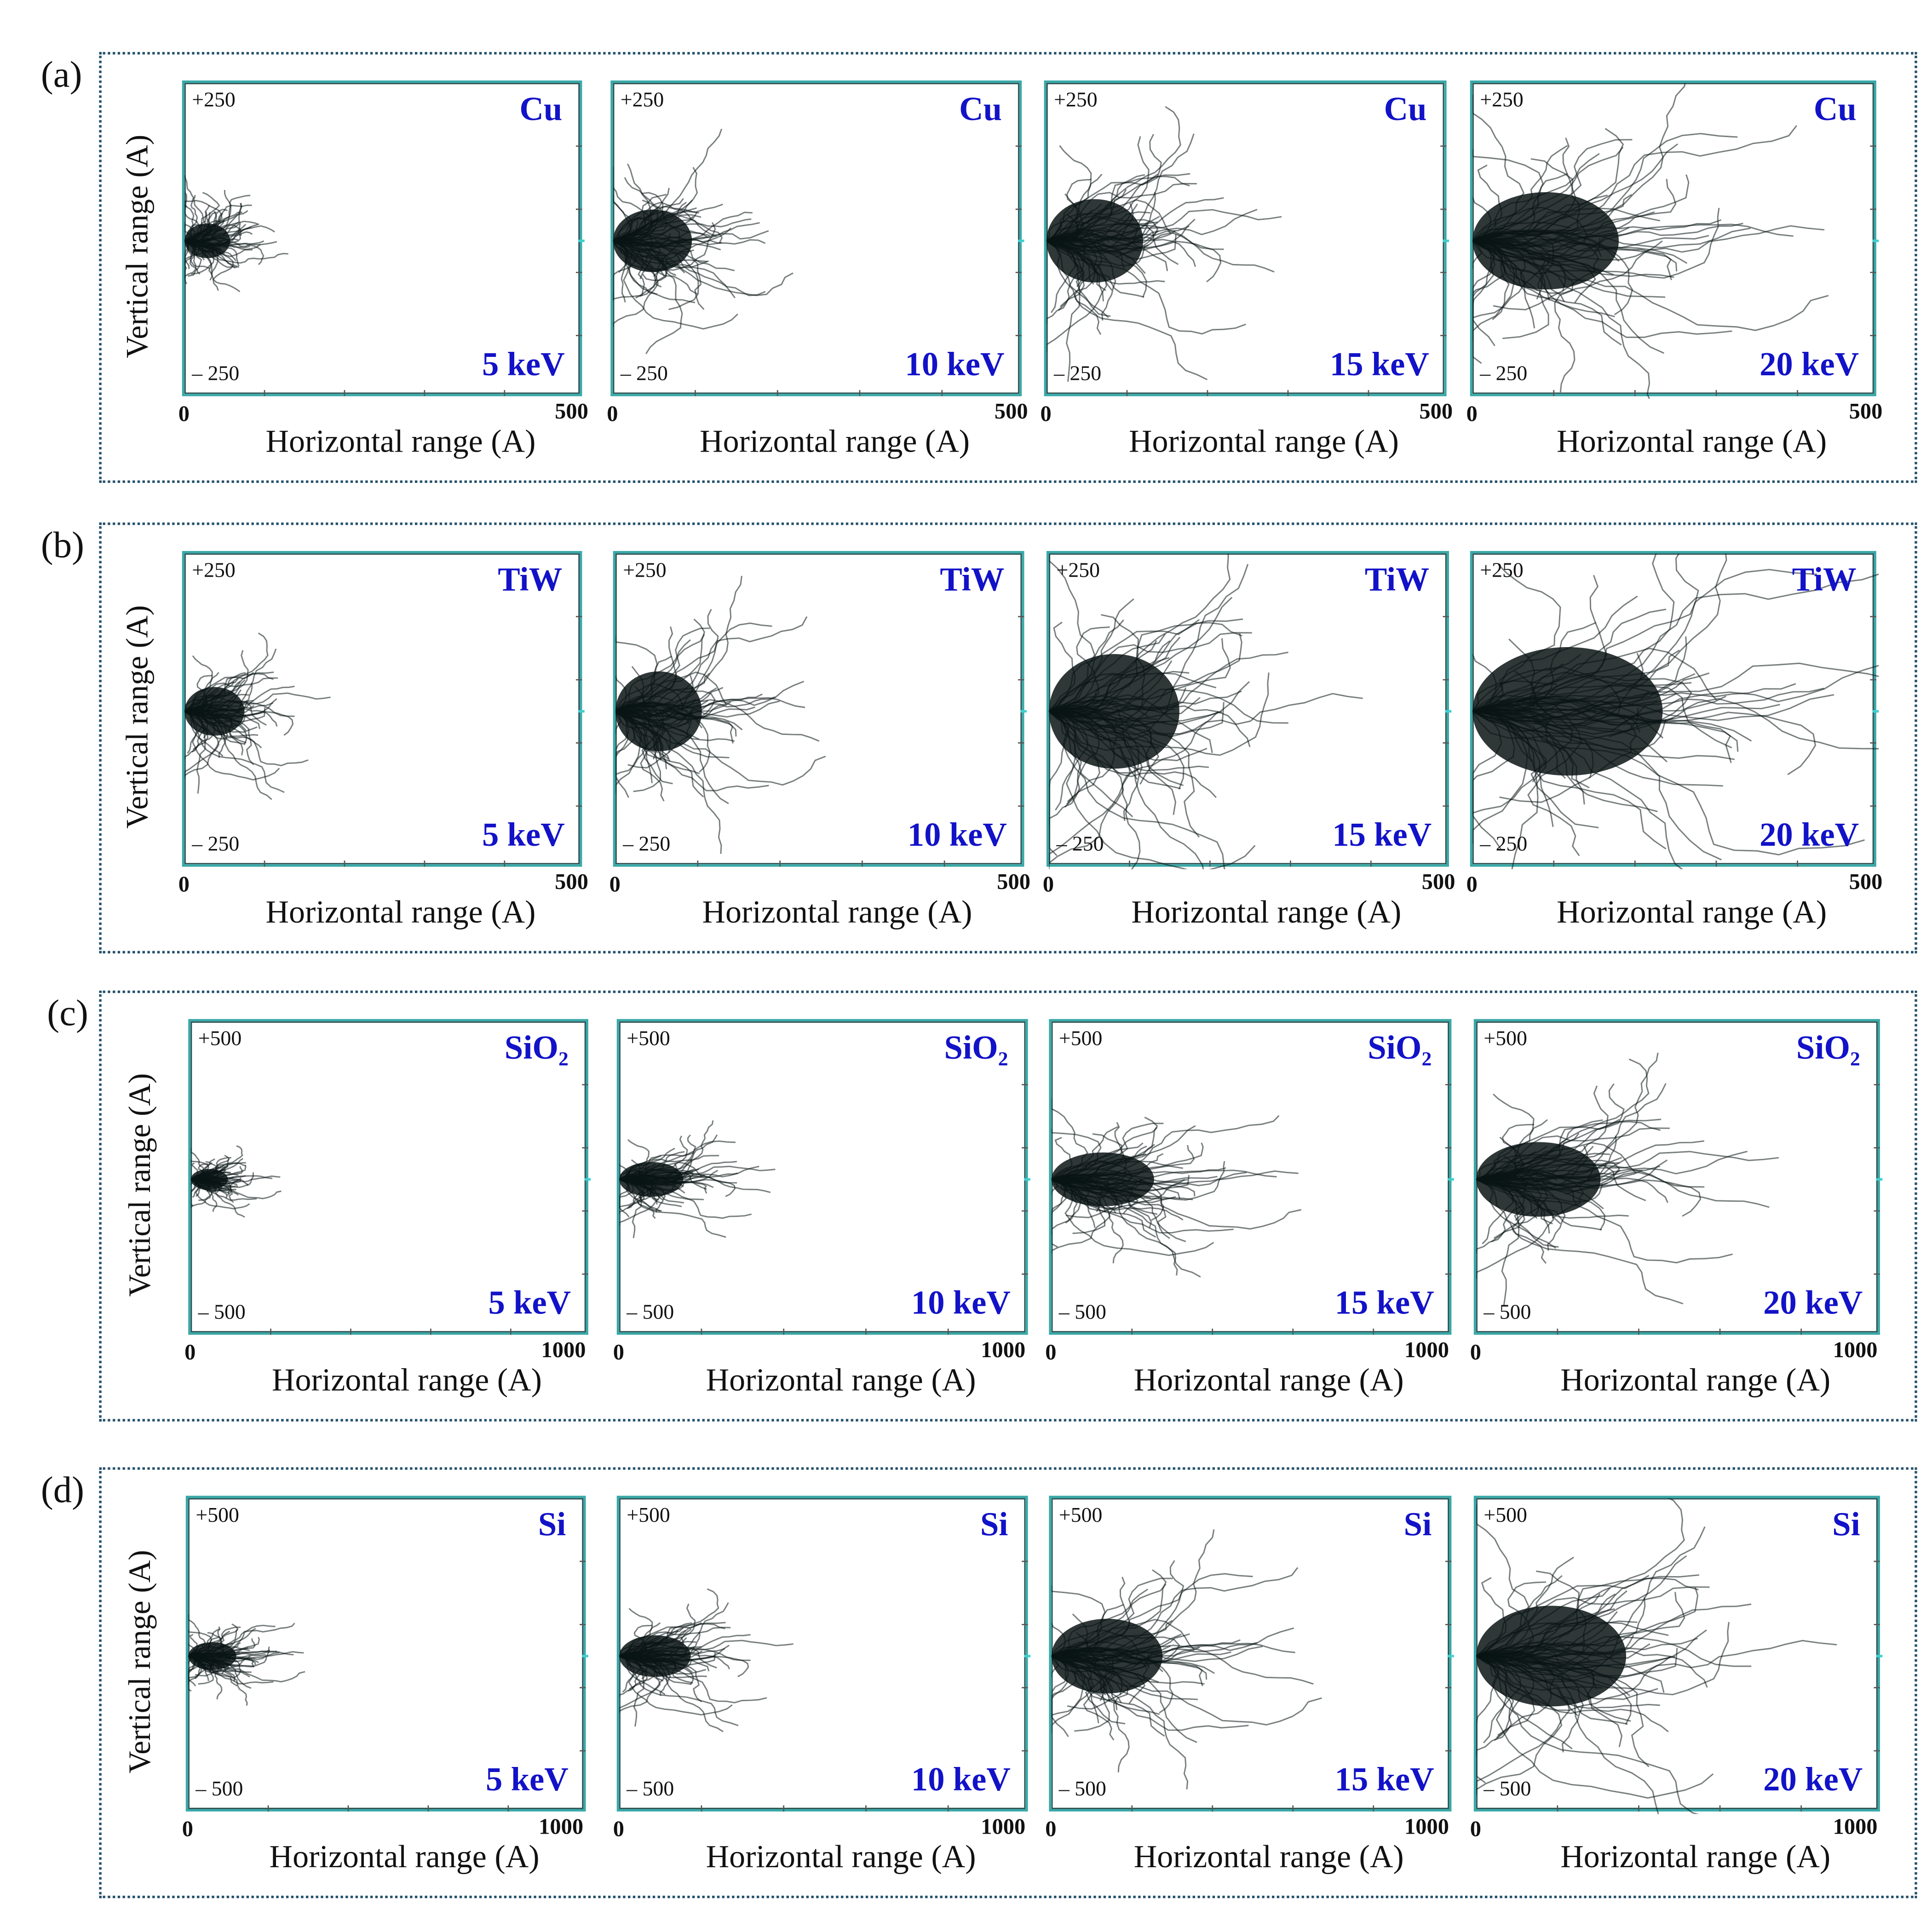 This screenshot has height=1927, width=1932. I want to click on trajectory-plot-cu-20kev: +250 – 250 Cu 20 keV, so click(1674, 239).